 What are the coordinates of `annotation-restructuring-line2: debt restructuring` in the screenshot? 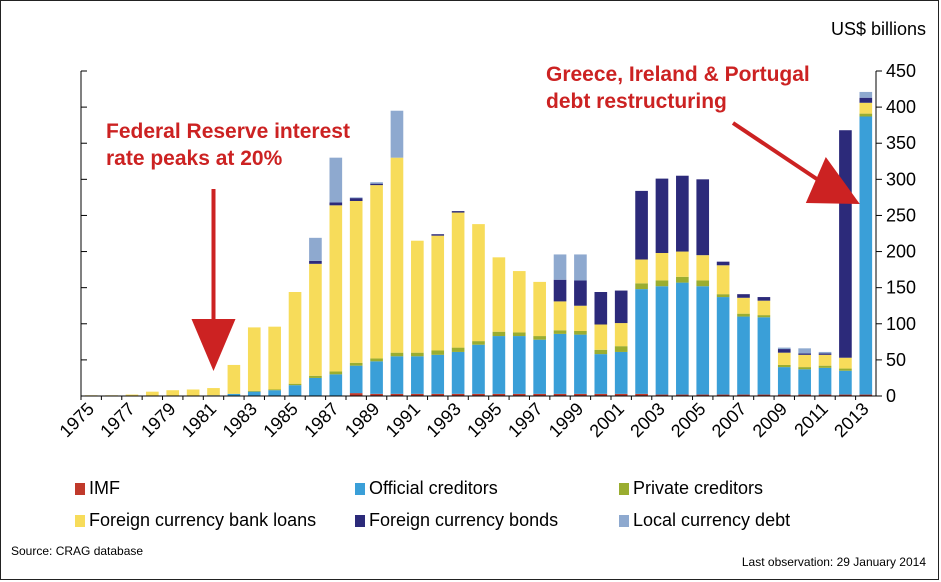 It's located at (636, 101).